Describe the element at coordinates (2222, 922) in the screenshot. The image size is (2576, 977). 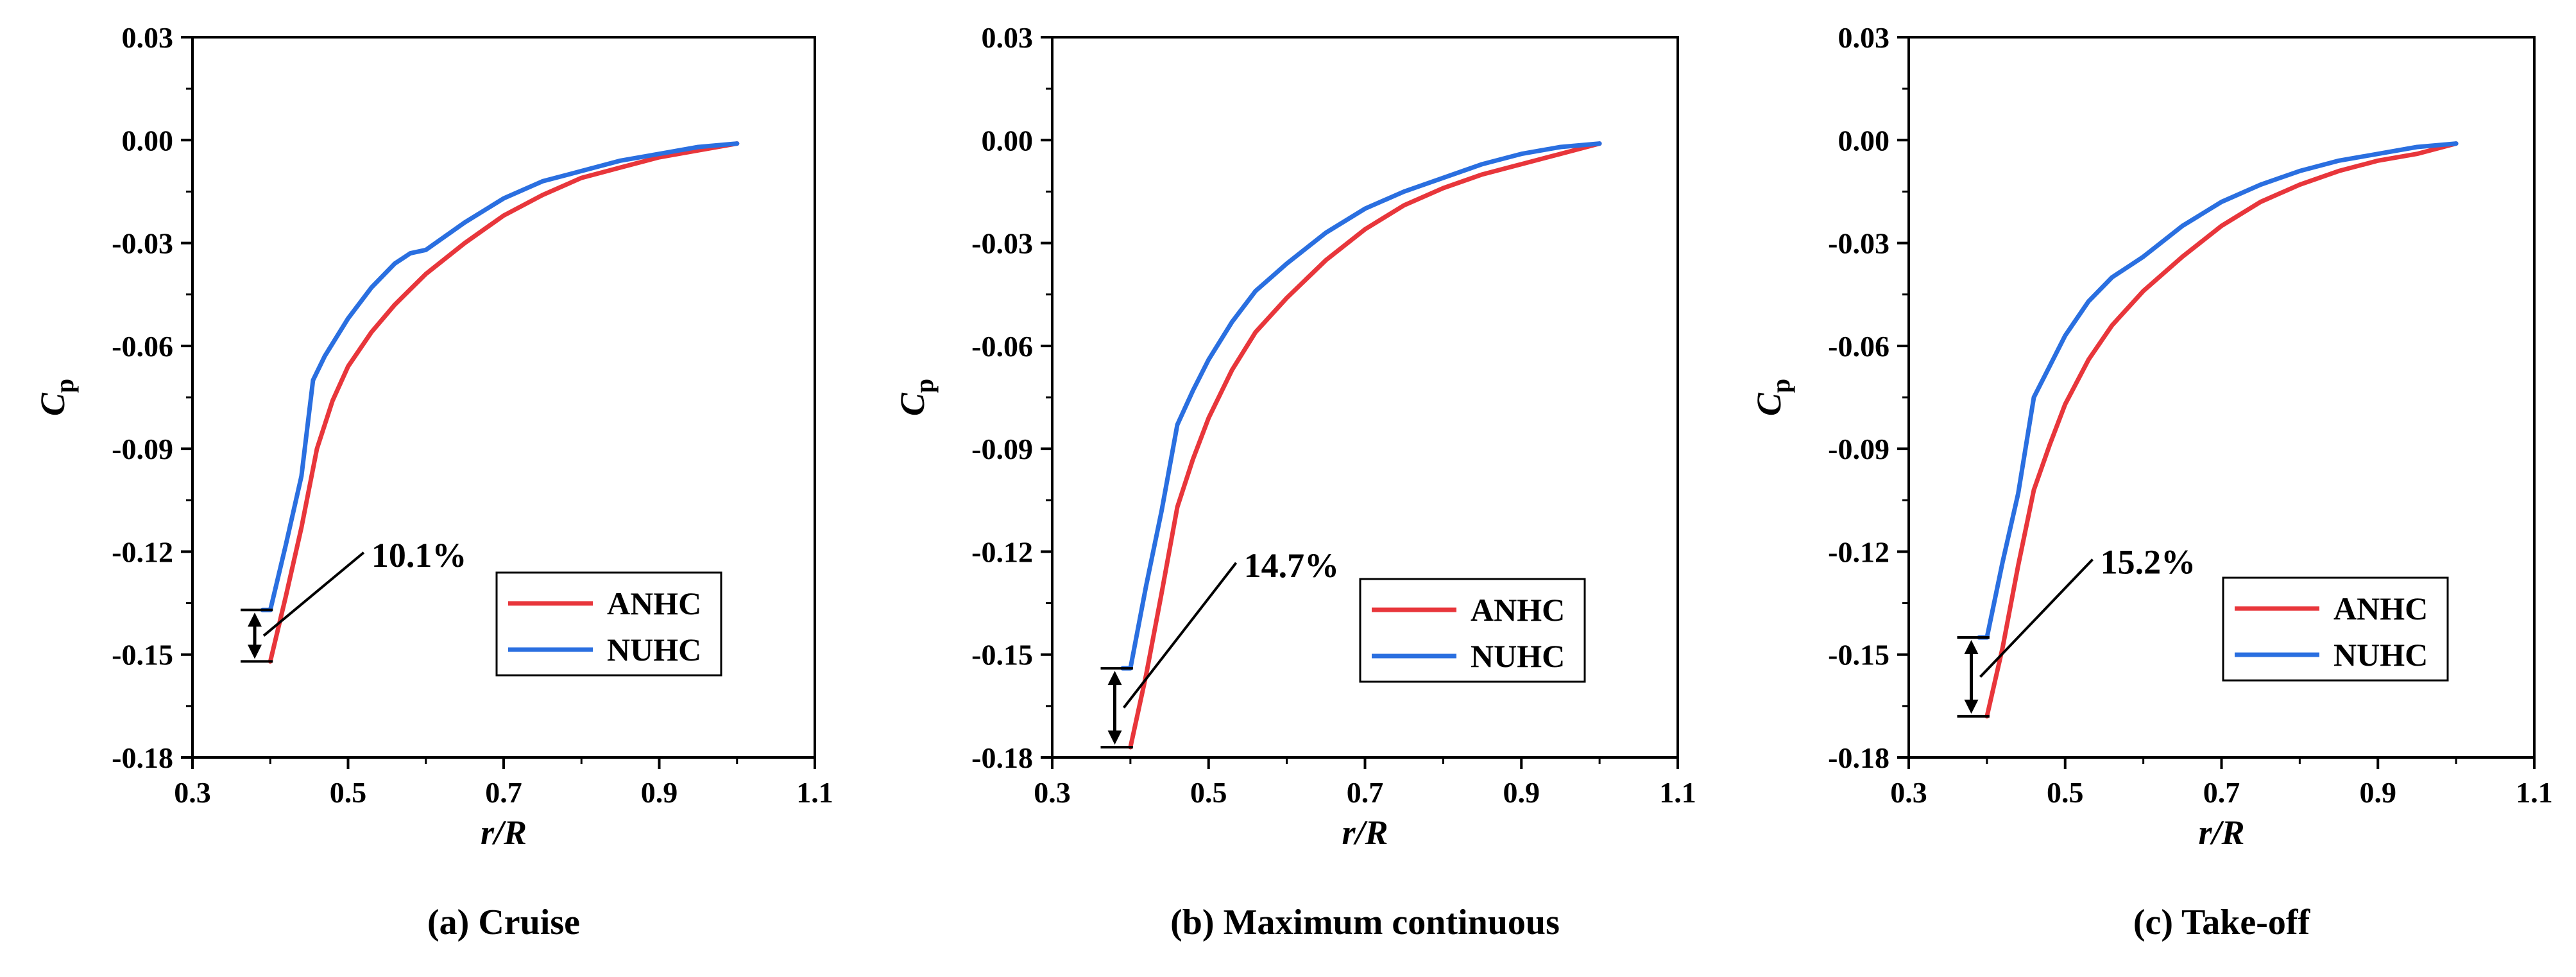
I see `panel-caption: (c) Take-off` at that location.